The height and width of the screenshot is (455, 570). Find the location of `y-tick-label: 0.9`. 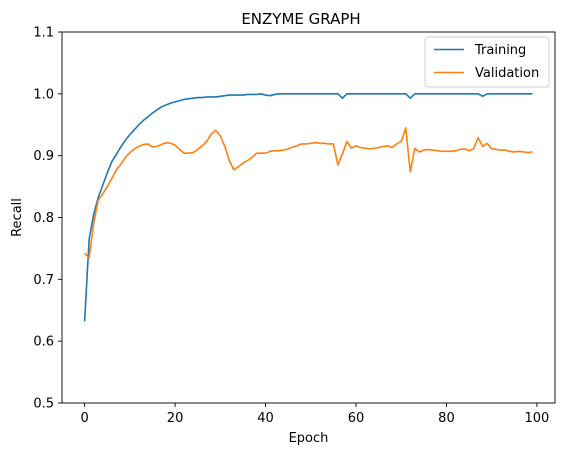

y-tick-label: 0.9 is located at coordinates (43, 156).